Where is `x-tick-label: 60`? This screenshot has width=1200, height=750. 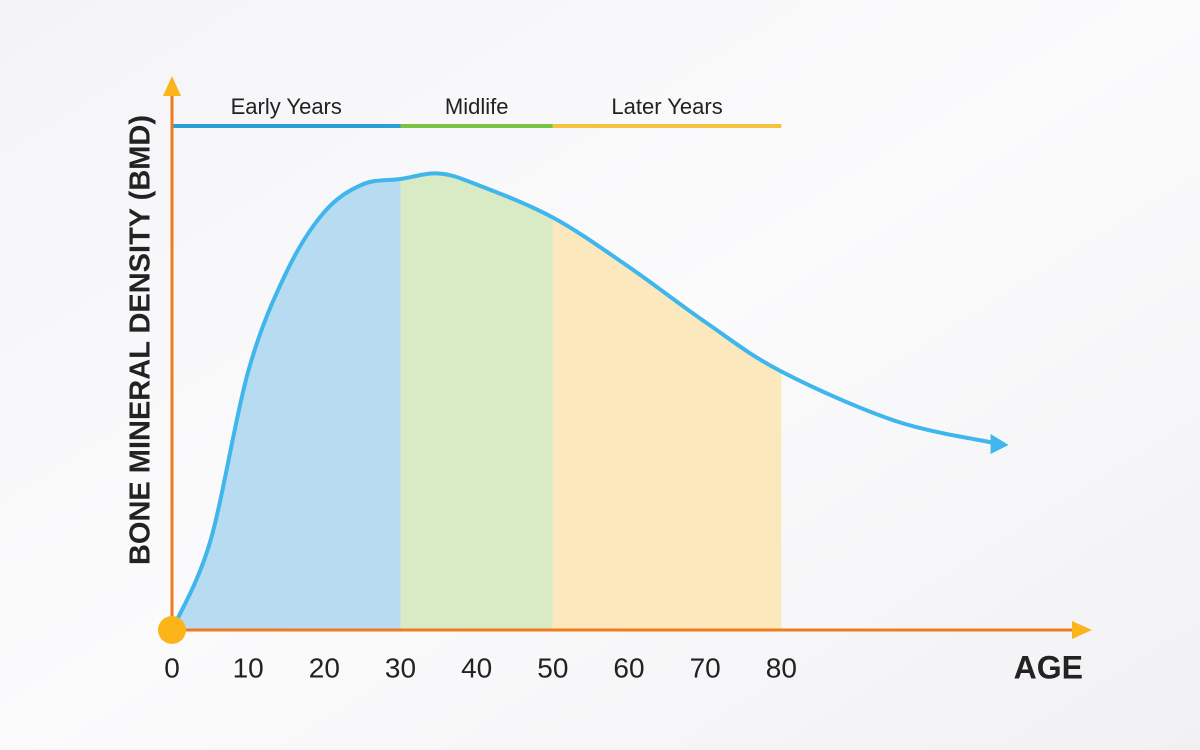 x-tick-label: 60 is located at coordinates (628, 667).